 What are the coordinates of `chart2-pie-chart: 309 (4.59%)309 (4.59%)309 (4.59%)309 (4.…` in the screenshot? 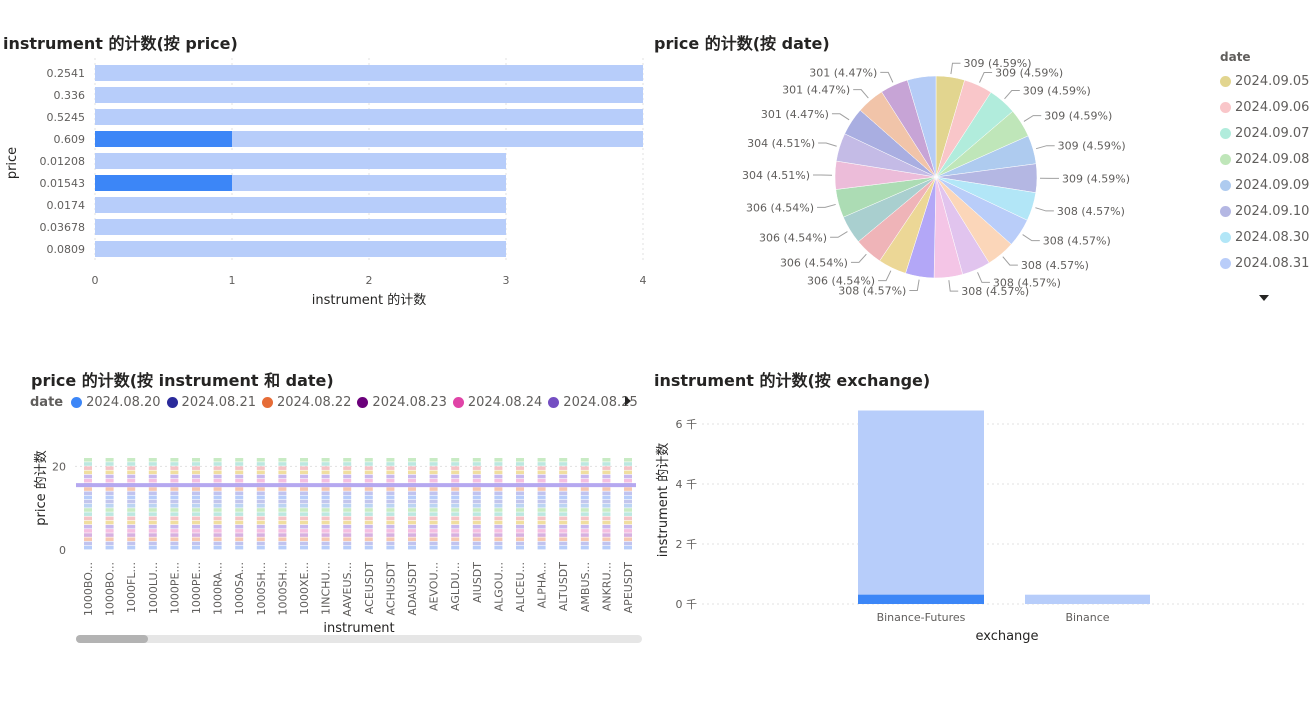 It's located at (940, 180).